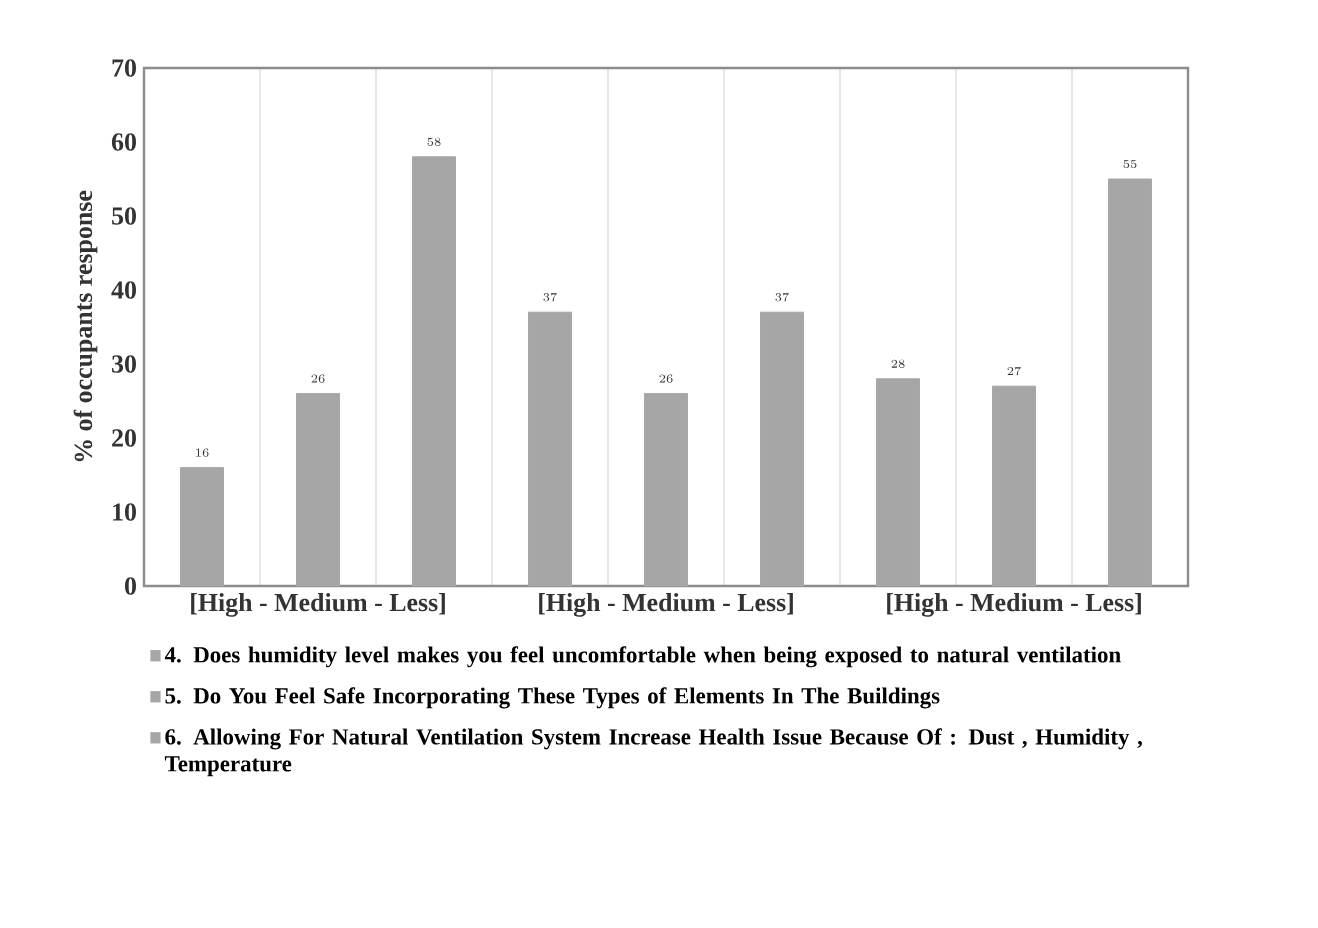  Describe the element at coordinates (123, 142) in the screenshot. I see `y-tick-label: 60` at that location.